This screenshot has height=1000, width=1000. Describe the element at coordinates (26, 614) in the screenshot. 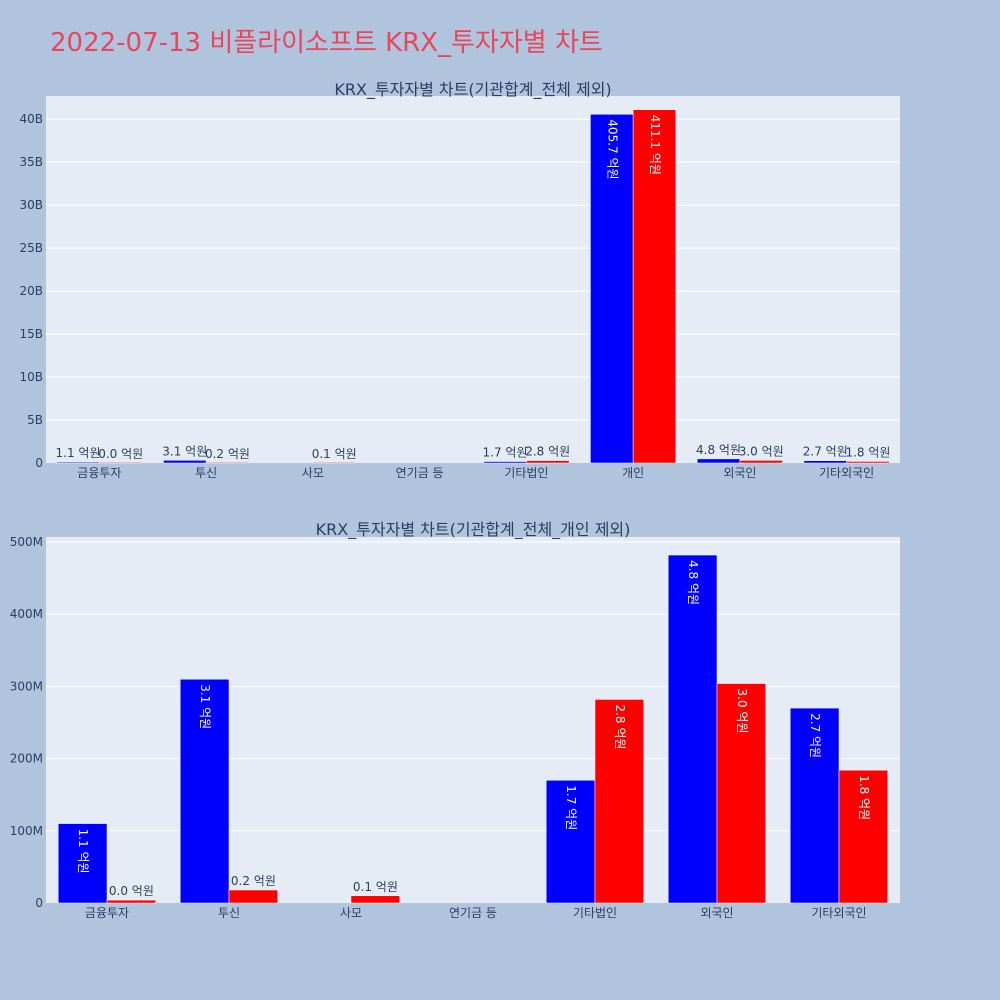

I see `y-tick-label: 400M` at that location.